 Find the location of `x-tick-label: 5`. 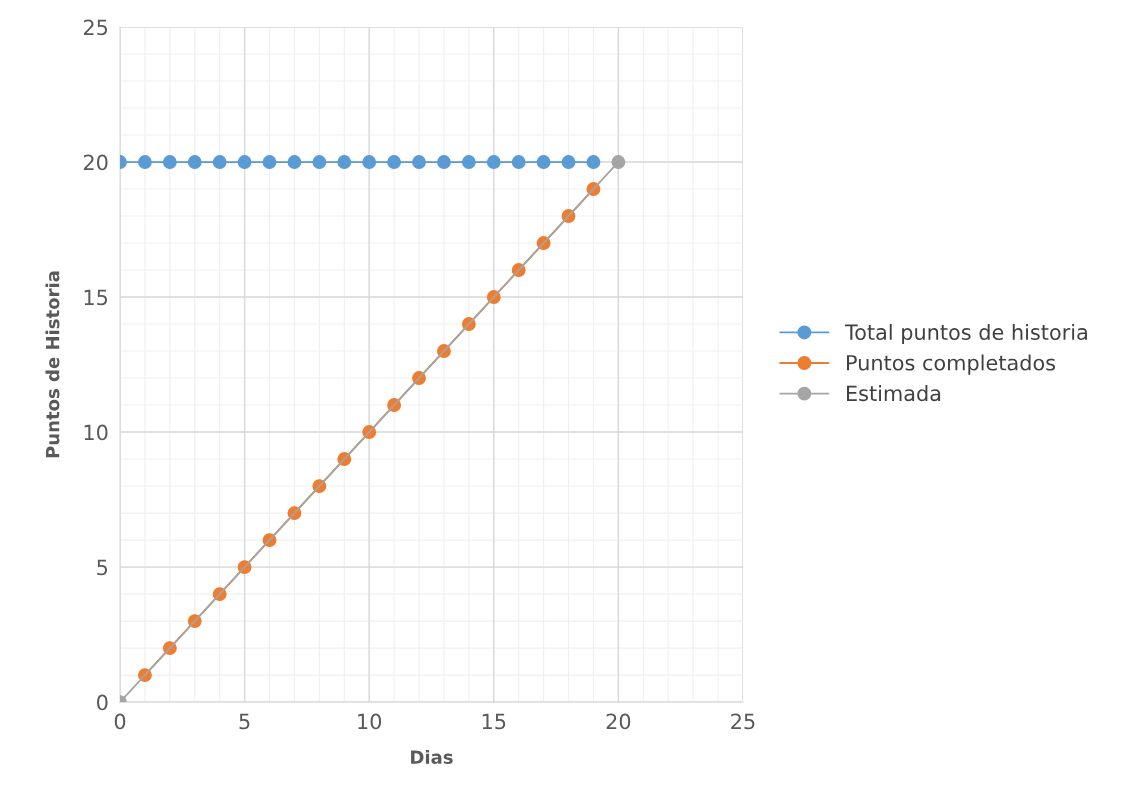

x-tick-label: 5 is located at coordinates (244, 721).